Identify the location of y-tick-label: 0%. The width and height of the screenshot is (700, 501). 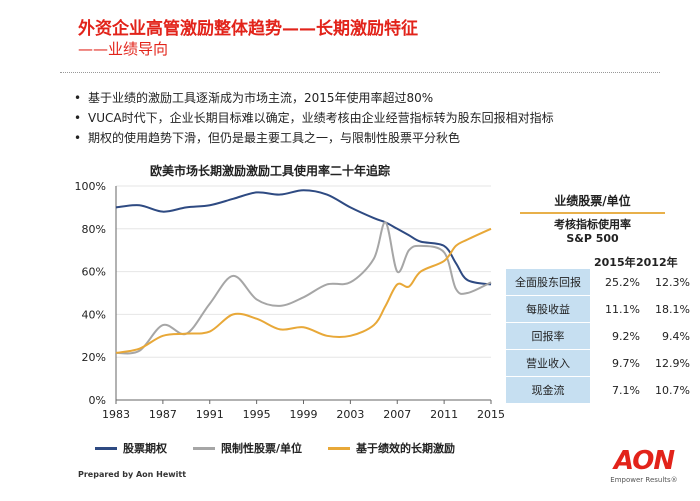
(97, 400).